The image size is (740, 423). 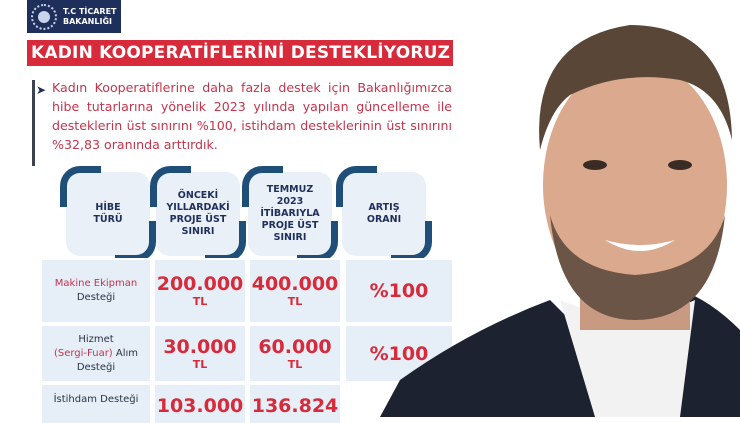 I want to click on ministry-logo: T.C TİCARET BAKANLIĞI, so click(x=74, y=16).